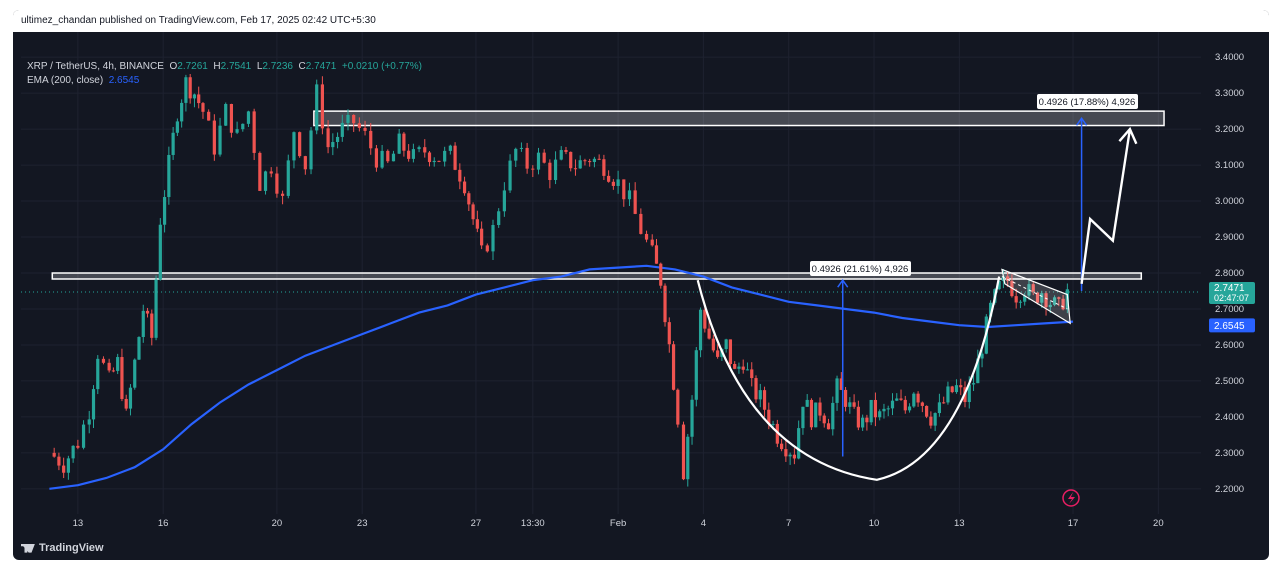  Describe the element at coordinates (1034, 293) in the screenshot. I see `flag-midline` at that location.